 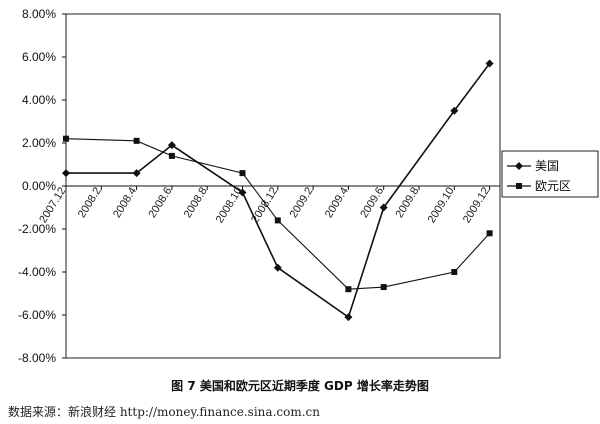 What do you see at coordinates (39, 14) in the screenshot?
I see `y-tick-label: 8.00%` at bounding box center [39, 14].